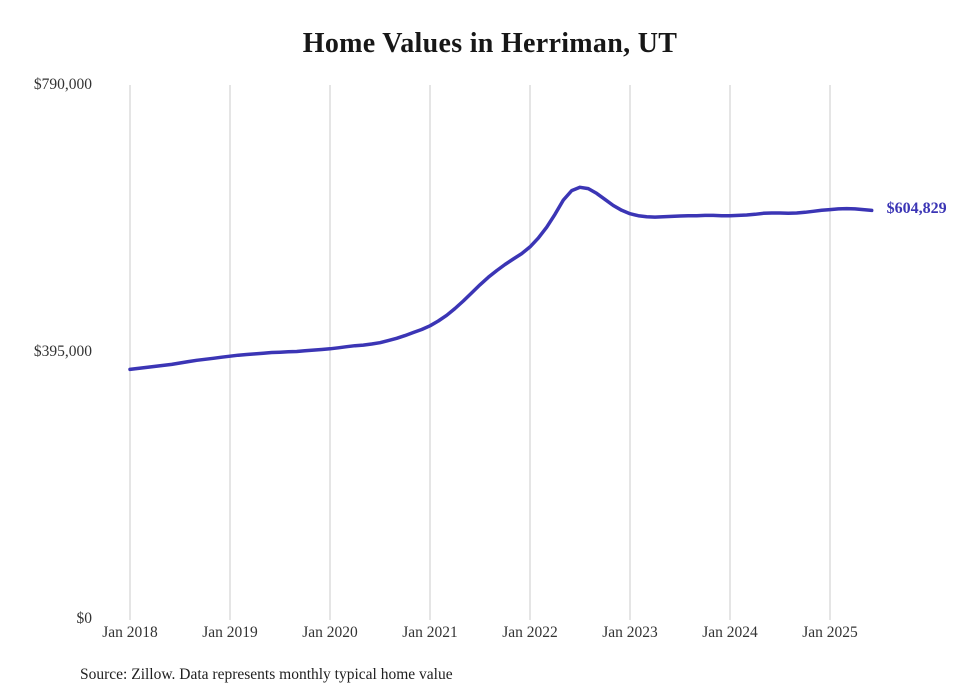 This screenshot has height=699, width=980. I want to click on chart-title: Home Values in Herriman, UT, so click(490, 43).